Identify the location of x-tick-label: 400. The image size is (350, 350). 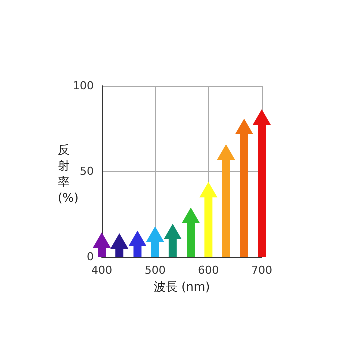
(102, 270).